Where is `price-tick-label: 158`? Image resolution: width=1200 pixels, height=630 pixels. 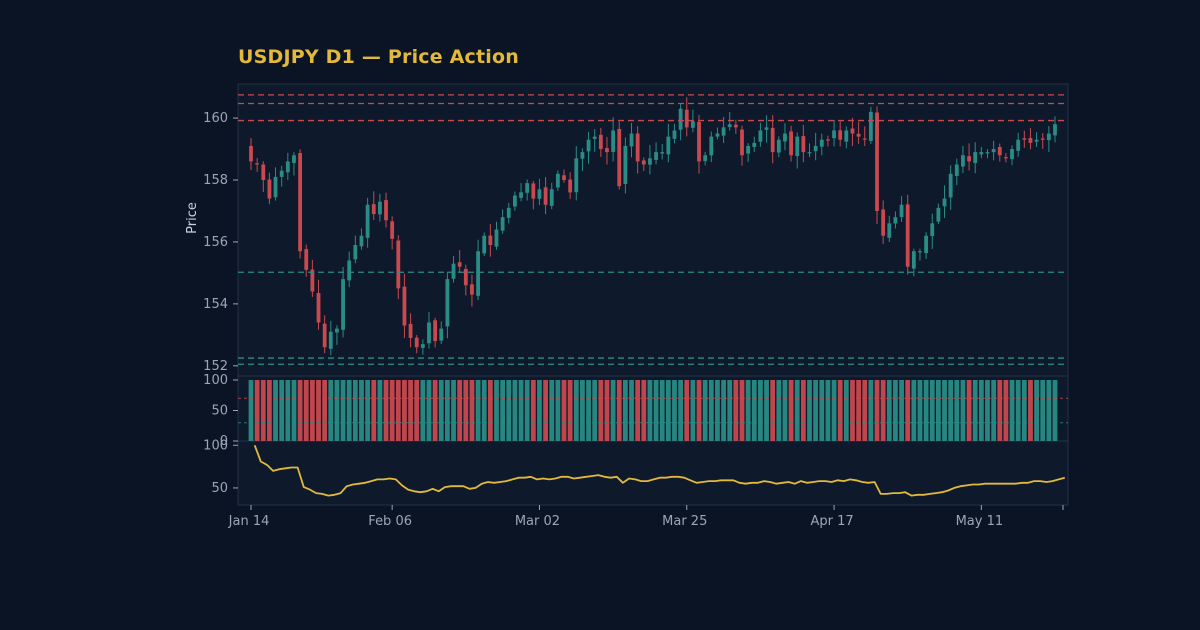
price-tick-label: 158 is located at coordinates (215, 180).